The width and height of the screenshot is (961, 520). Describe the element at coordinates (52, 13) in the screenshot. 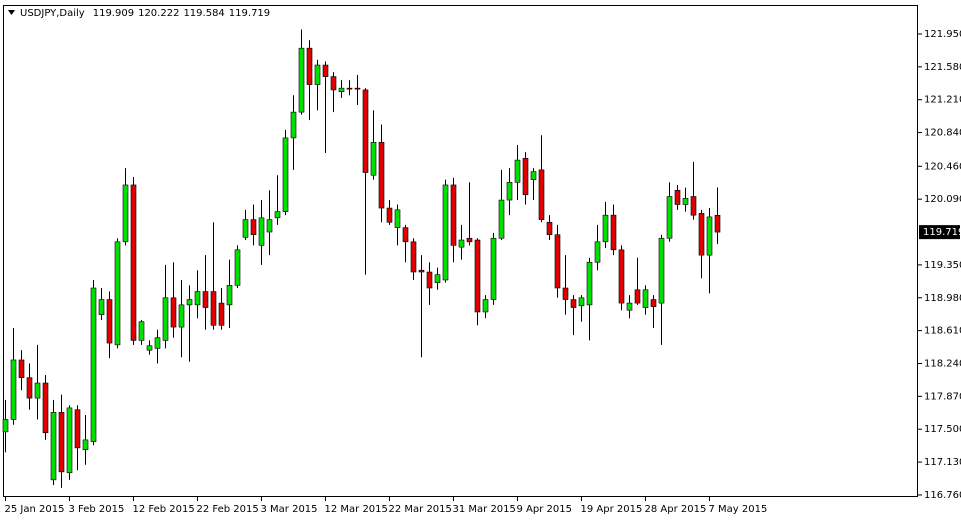

I see `symbol: USDJPY,Daily` at that location.